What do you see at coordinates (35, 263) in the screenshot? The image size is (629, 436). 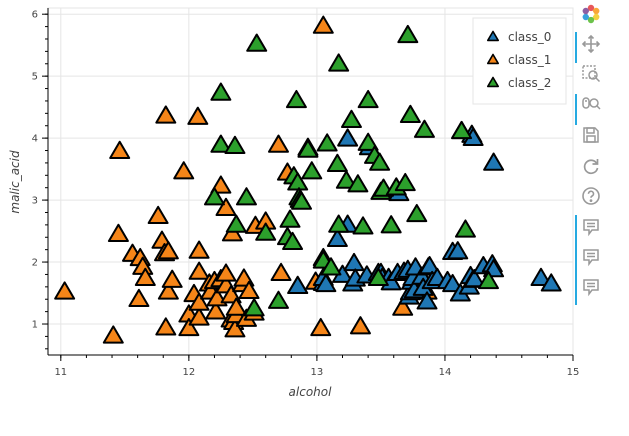 I see `y-tick-label: 2` at bounding box center [35, 263].